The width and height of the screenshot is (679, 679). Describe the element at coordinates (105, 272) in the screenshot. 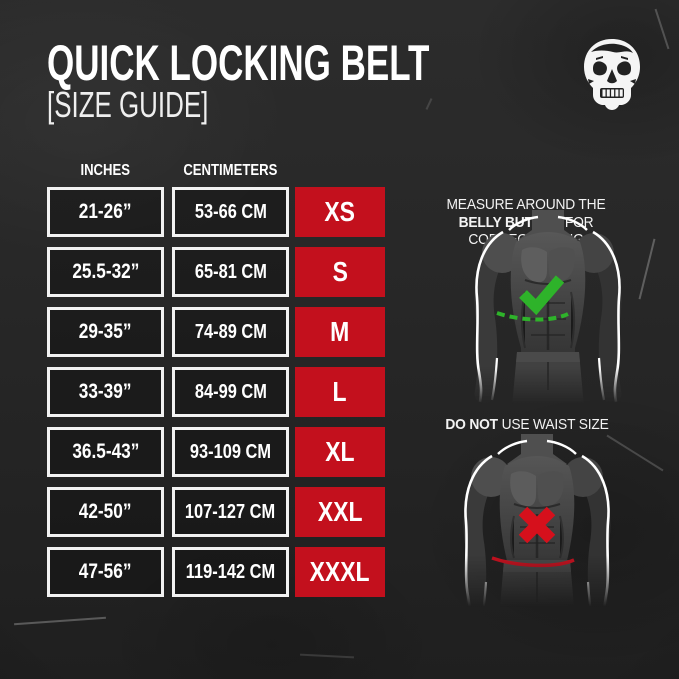

I see `inches-cell: 25.5-32”` at that location.